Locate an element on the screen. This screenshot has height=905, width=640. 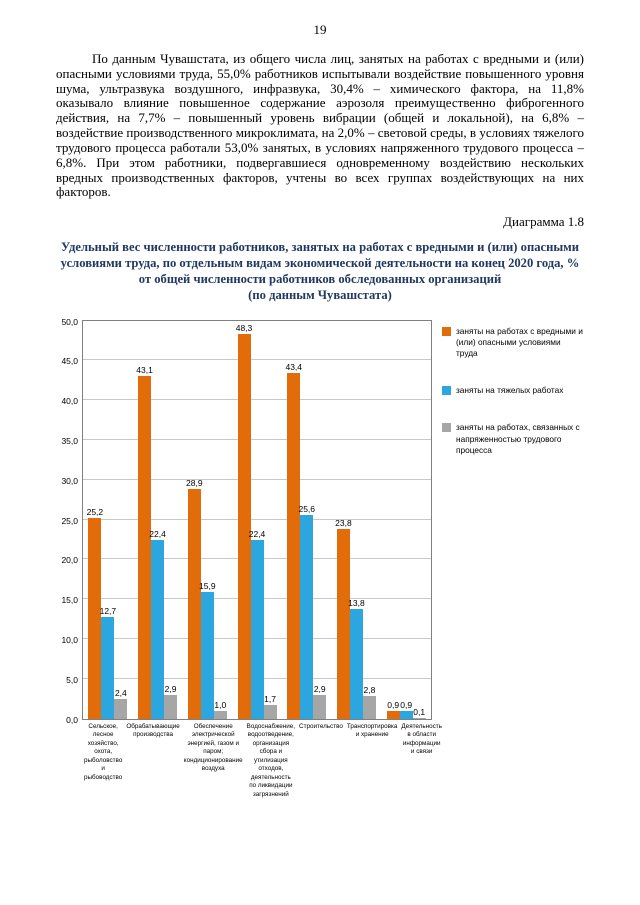
bar-group: 25,2 12,7 2,4 is located at coordinates (108, 520).